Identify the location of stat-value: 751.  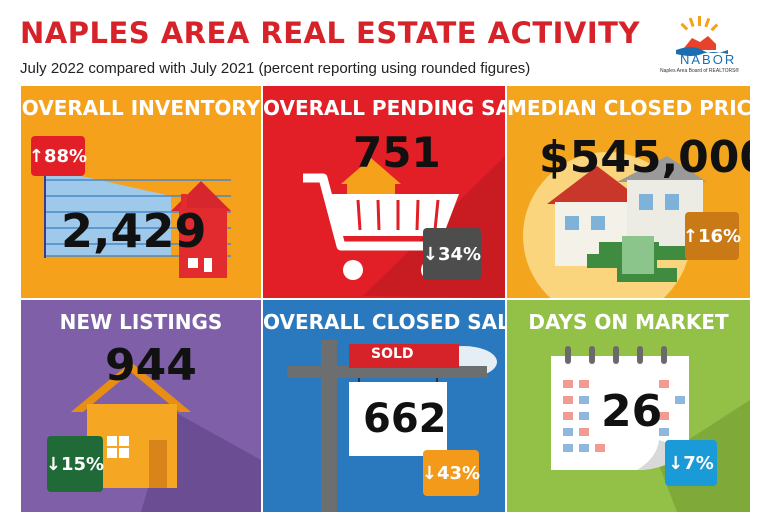
(397, 152).